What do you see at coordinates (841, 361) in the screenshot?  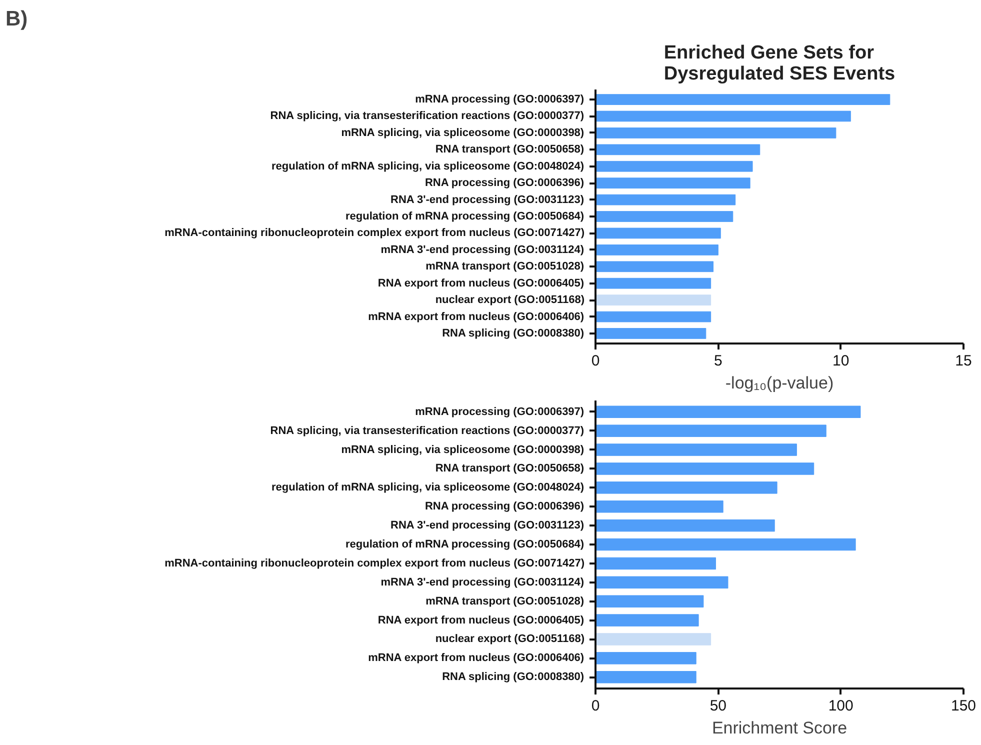 I see `x-tick-label: 10` at bounding box center [841, 361].